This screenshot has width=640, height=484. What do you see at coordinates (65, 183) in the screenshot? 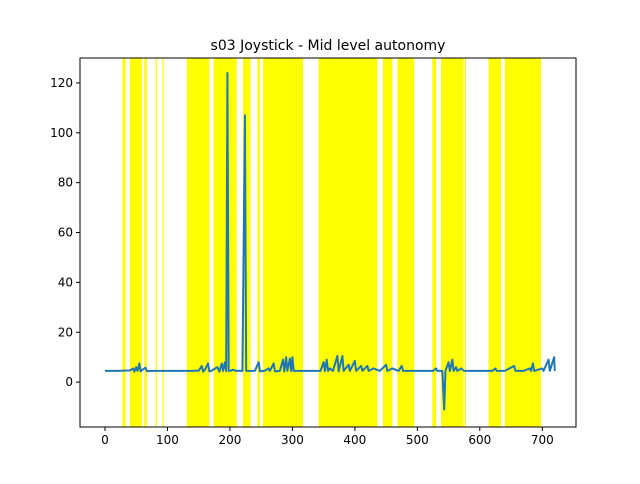
I see `y-tick-label-4: 80` at bounding box center [65, 183].